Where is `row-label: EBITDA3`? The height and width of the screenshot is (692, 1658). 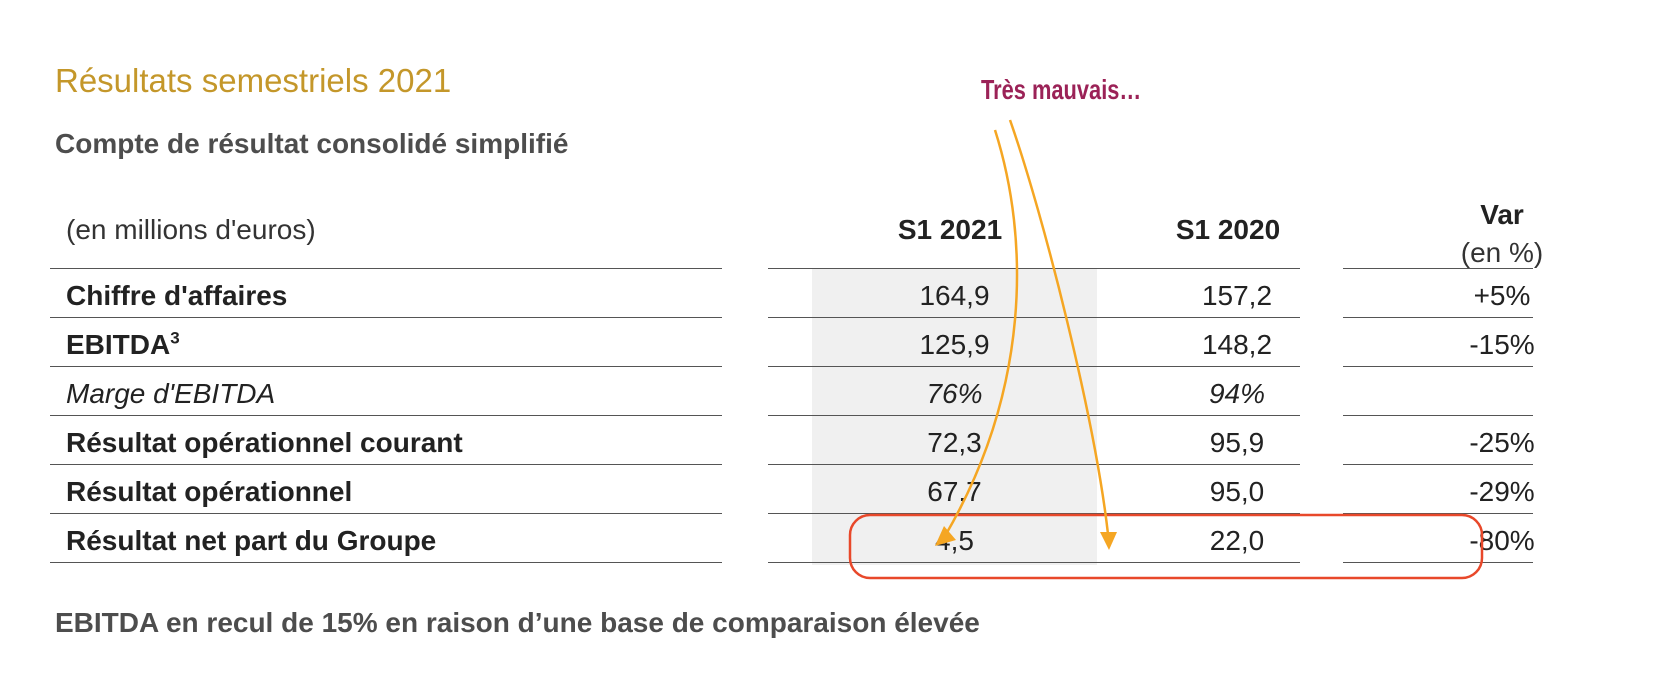
row-label: EBITDA3 is located at coordinates (123, 345).